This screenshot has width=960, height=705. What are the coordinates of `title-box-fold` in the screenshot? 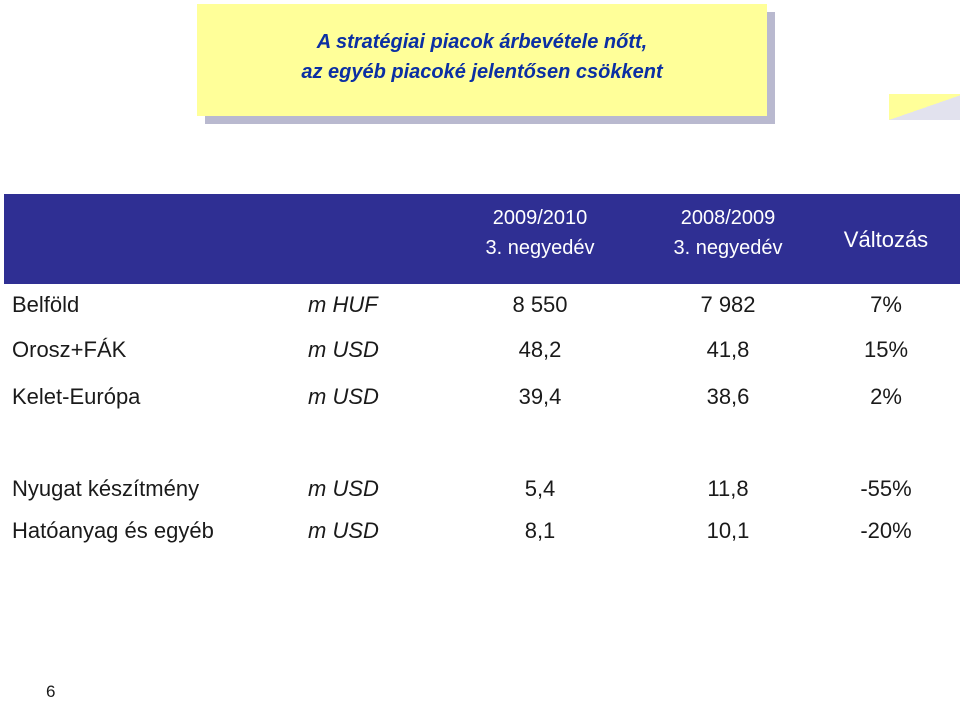 It's located at (924, 107).